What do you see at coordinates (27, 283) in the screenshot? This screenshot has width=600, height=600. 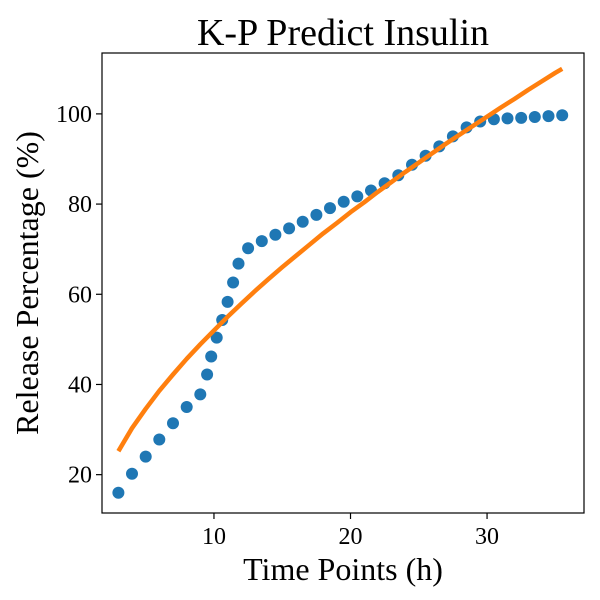 I see `y-axis-label: Release Percentage (%)` at bounding box center [27, 283].